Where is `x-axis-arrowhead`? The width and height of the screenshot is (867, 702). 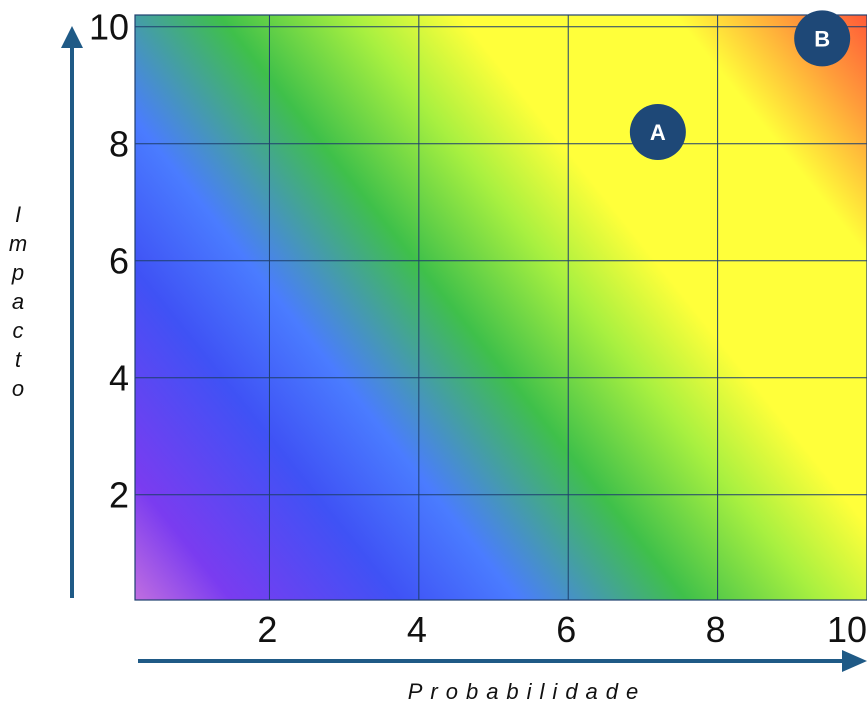
x-axis-arrowhead is located at coordinates (854, 661).